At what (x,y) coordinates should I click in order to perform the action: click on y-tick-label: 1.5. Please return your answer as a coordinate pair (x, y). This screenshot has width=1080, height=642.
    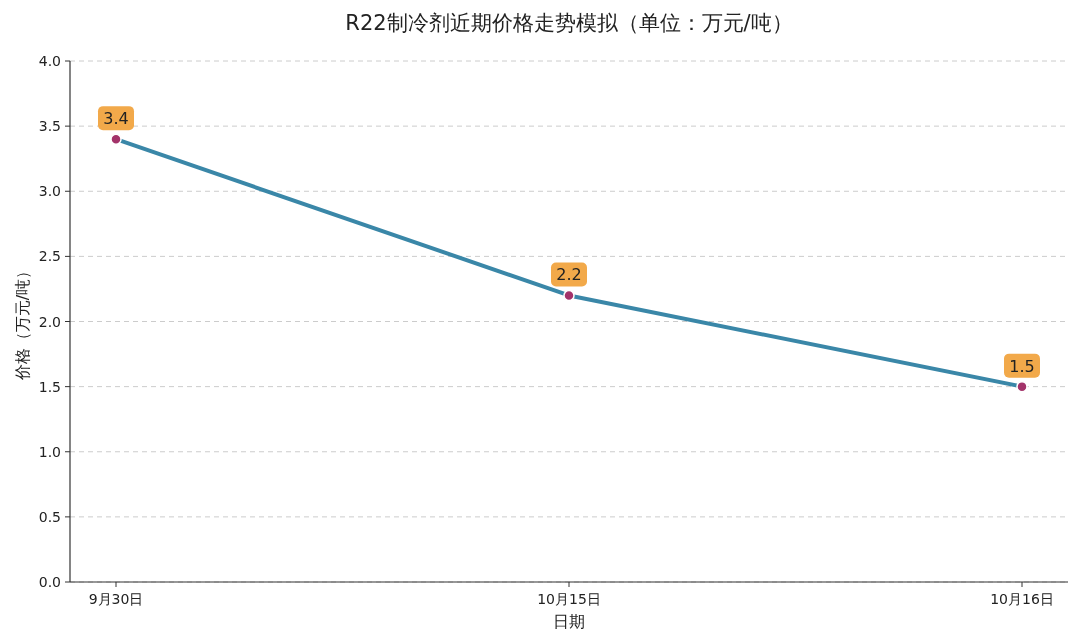
    Looking at the image, I should click on (49, 386).